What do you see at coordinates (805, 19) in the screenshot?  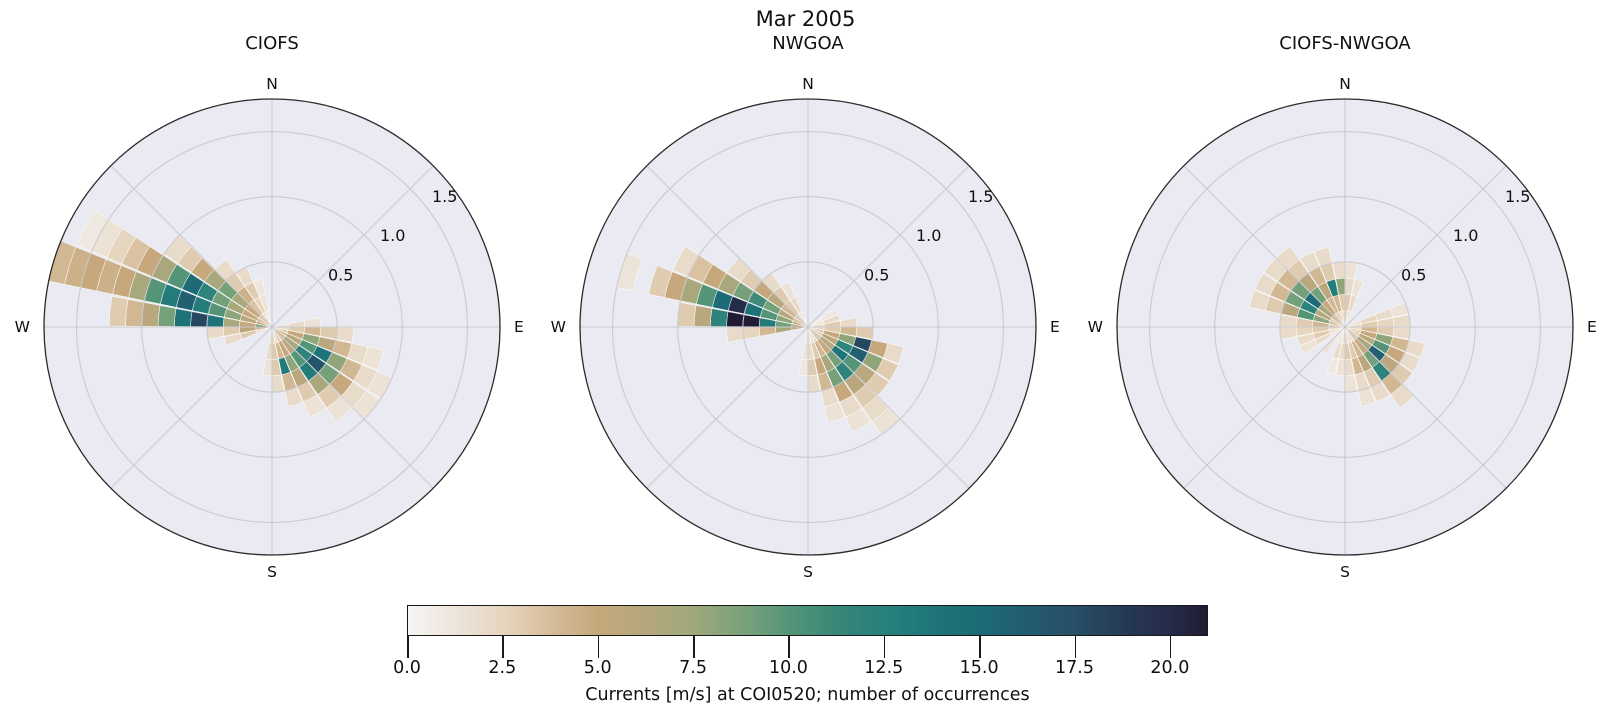 I see `figure-title: Mar 2005` at bounding box center [805, 19].